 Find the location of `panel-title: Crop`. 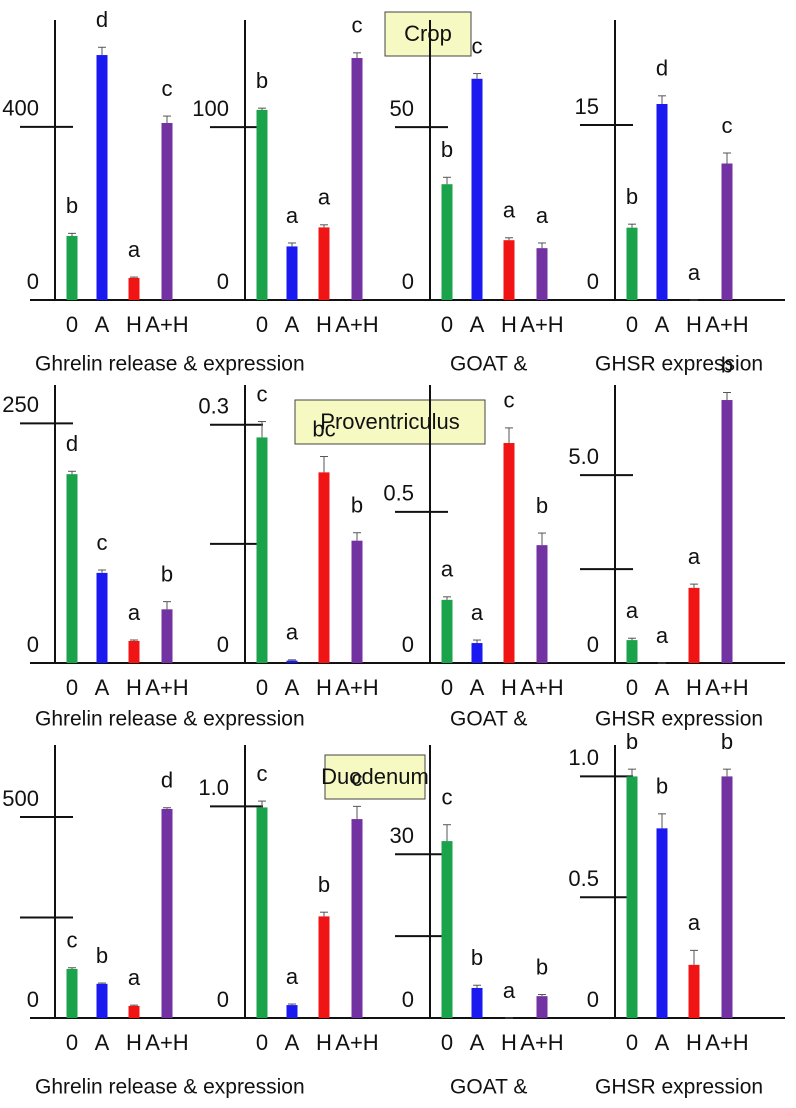

panel-title: Crop is located at coordinates (428, 33).